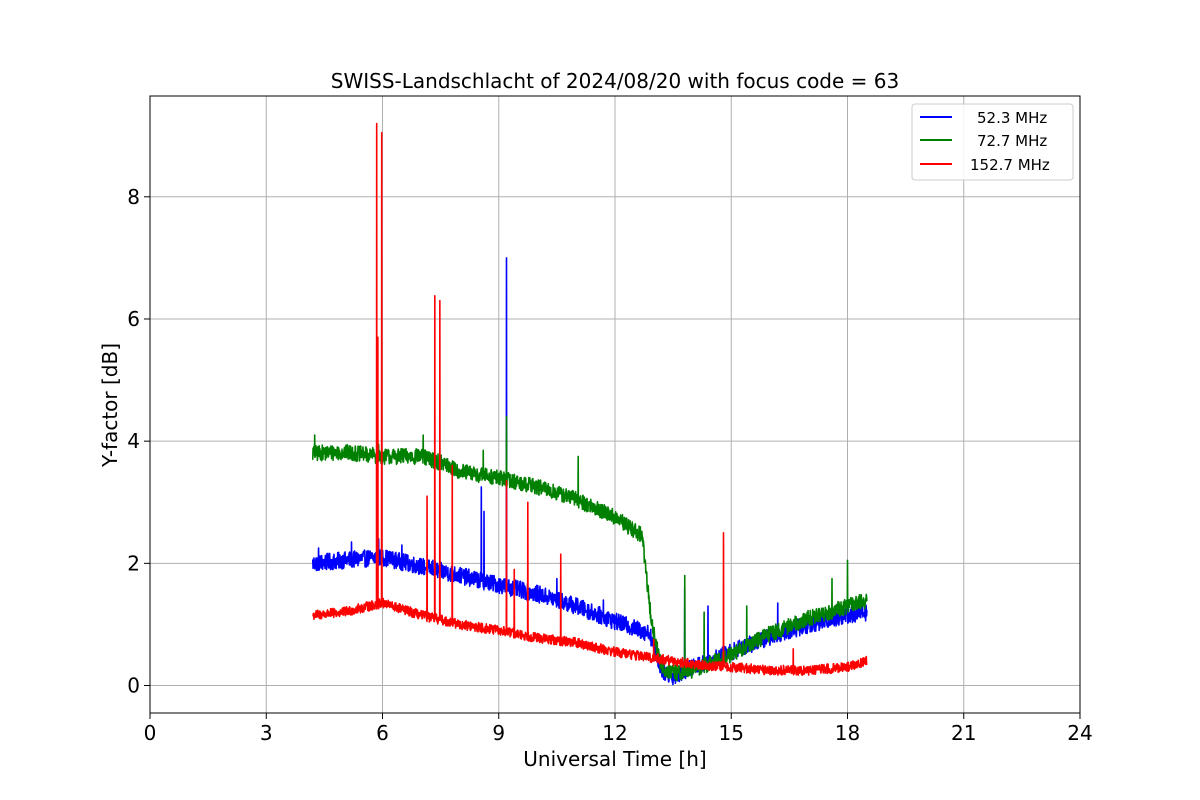 The height and width of the screenshot is (800, 1200). Describe the element at coordinates (1010, 165) in the screenshot. I see `legend-label-152: 152.7 MHz` at that location.